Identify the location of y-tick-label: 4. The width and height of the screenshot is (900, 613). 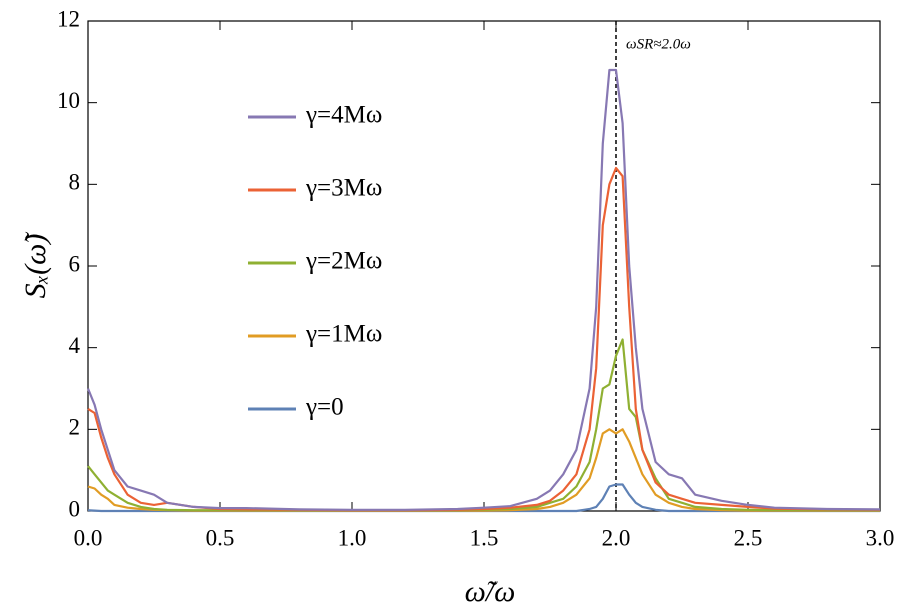
(75, 345).